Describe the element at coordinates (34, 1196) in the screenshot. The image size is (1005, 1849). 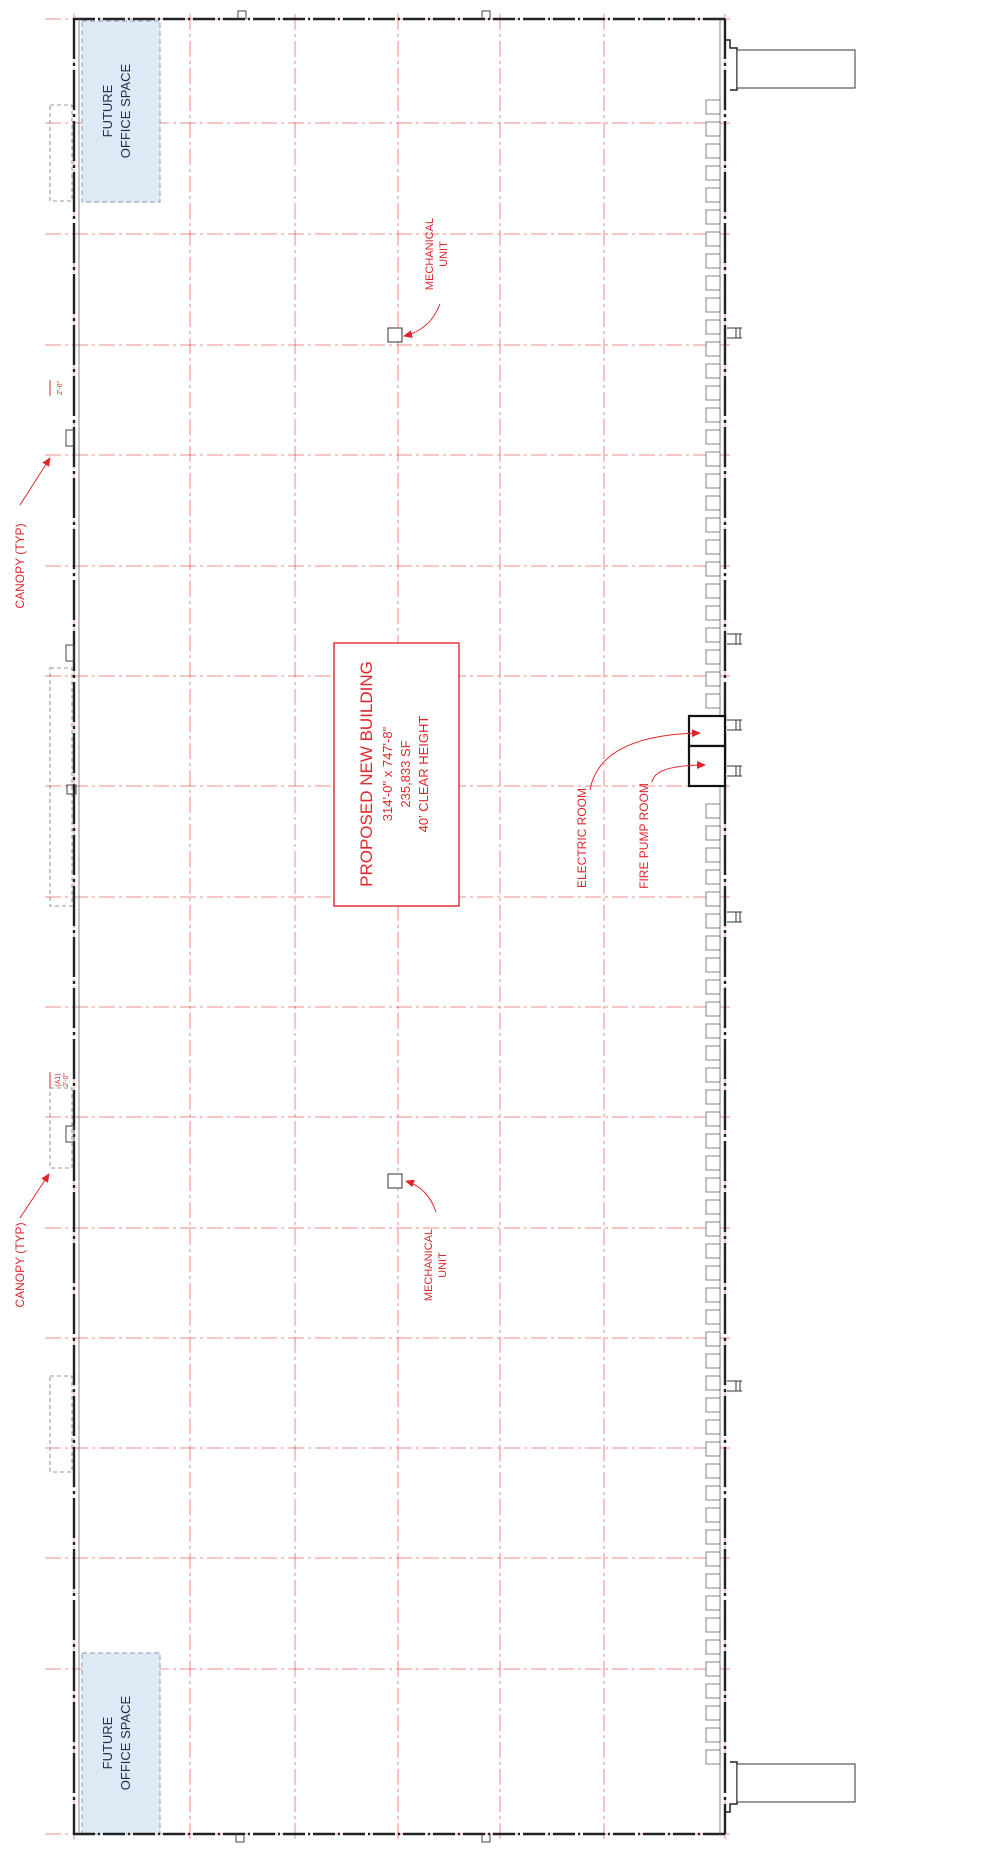
I see `canopy-leader-bottom` at that location.